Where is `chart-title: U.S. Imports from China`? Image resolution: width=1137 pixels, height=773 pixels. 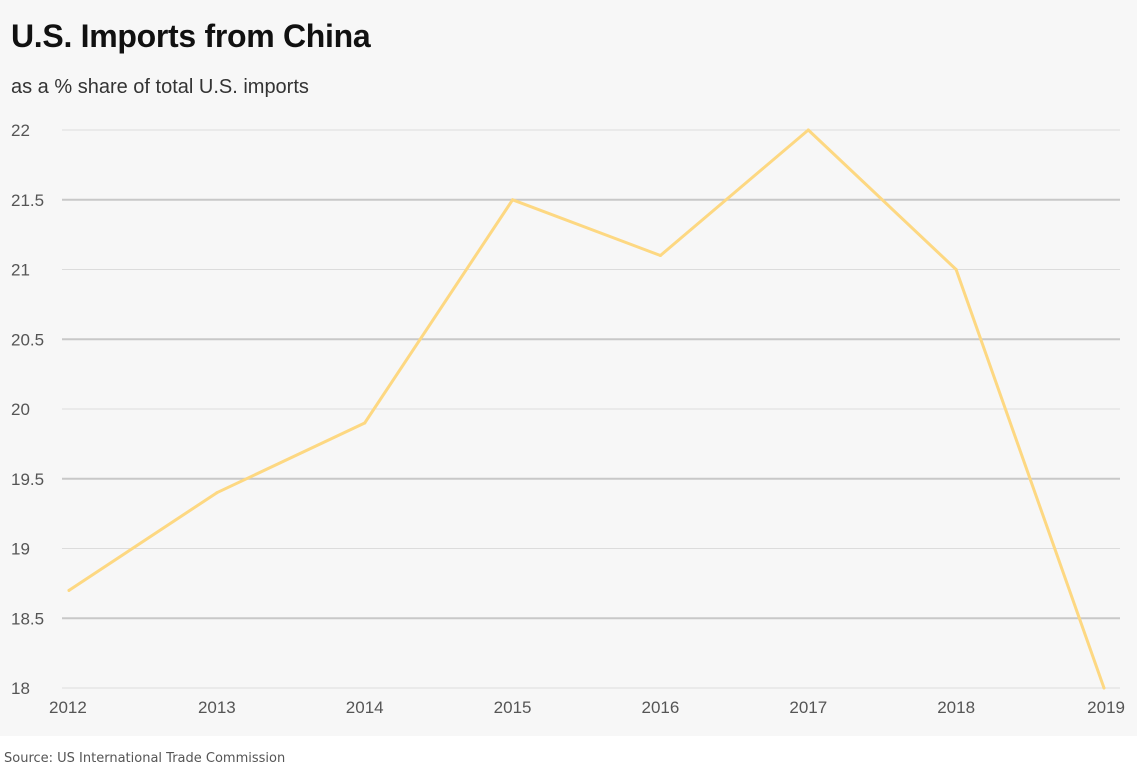 chart-title: U.S. Imports from China is located at coordinates (191, 36).